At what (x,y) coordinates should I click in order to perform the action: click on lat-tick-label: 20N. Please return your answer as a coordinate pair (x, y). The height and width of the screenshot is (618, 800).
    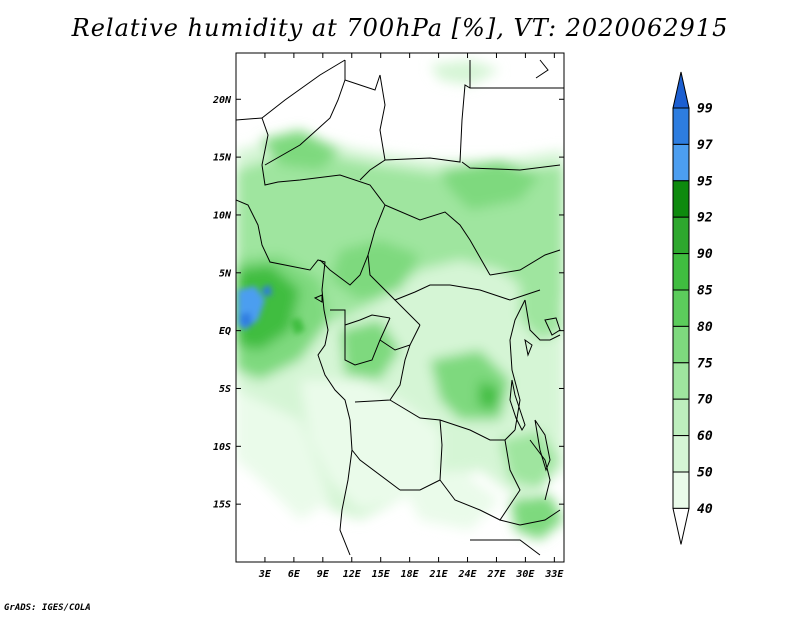
    Looking at the image, I should click on (222, 100).